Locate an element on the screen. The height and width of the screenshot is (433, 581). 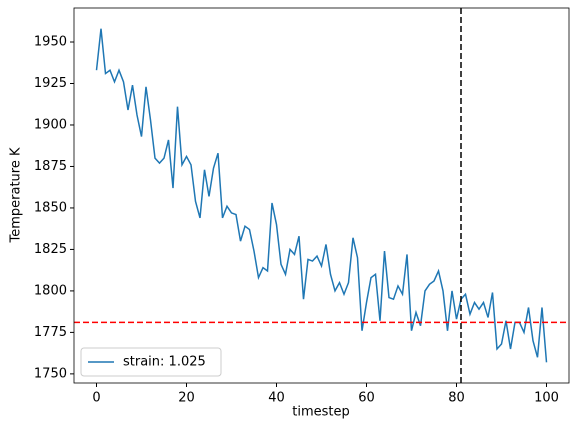
legend-label: strain: 1.025 is located at coordinates (164, 362).